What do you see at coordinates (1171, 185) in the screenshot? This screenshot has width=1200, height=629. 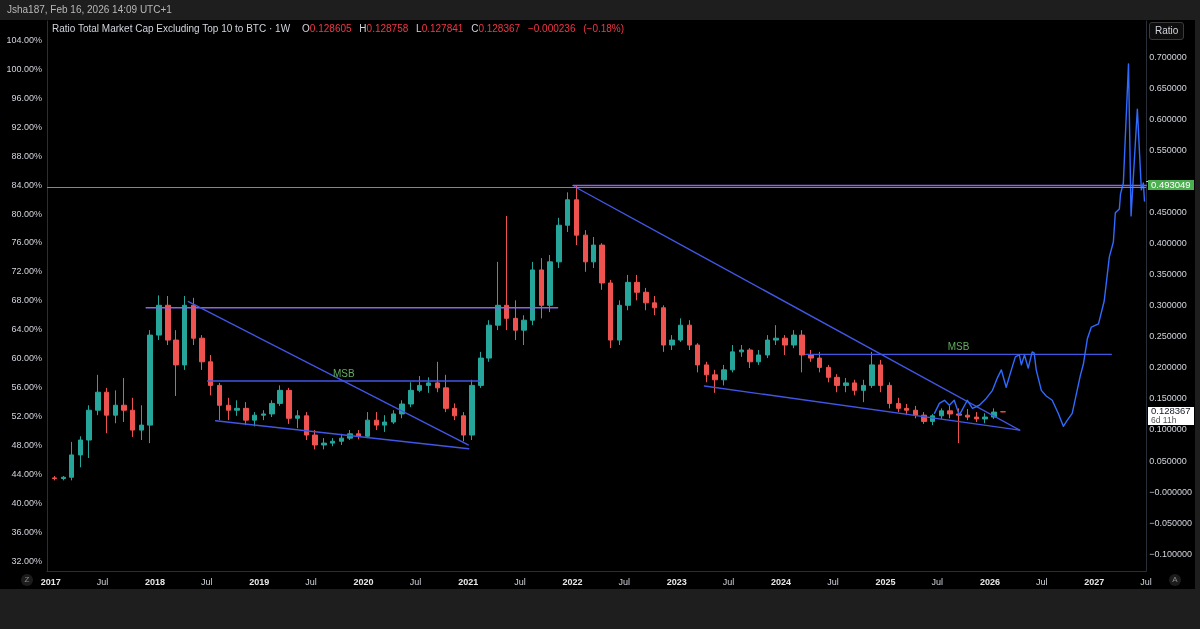 I see `ref-line-label: 0.493049` at bounding box center [1171, 185].